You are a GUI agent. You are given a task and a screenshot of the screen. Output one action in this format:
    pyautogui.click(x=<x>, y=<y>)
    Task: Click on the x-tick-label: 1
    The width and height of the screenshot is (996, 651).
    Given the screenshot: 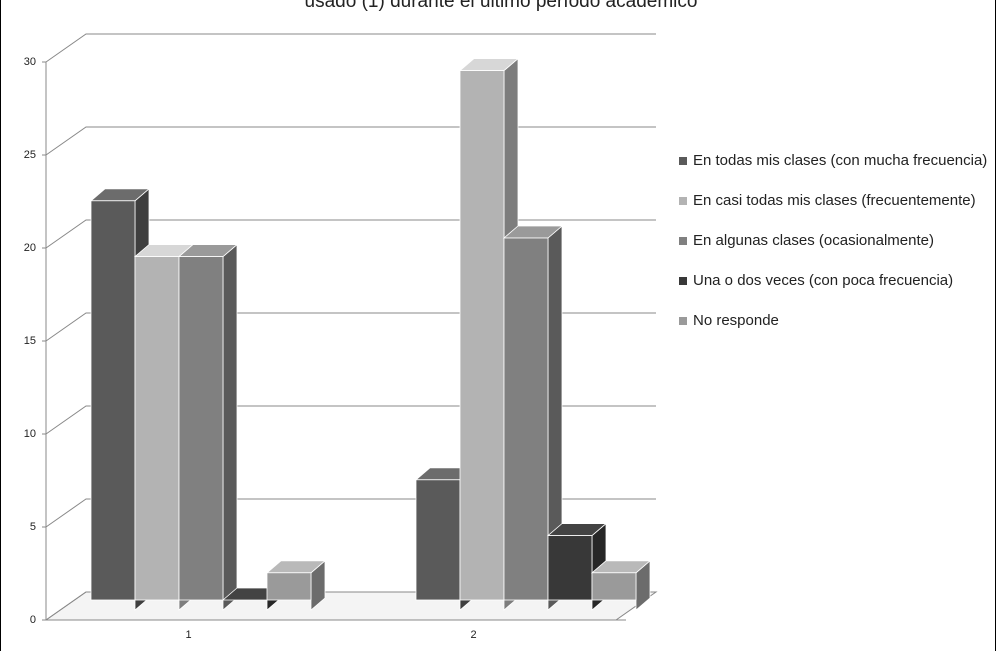 What is the action you would take?
    pyautogui.click(x=188, y=635)
    